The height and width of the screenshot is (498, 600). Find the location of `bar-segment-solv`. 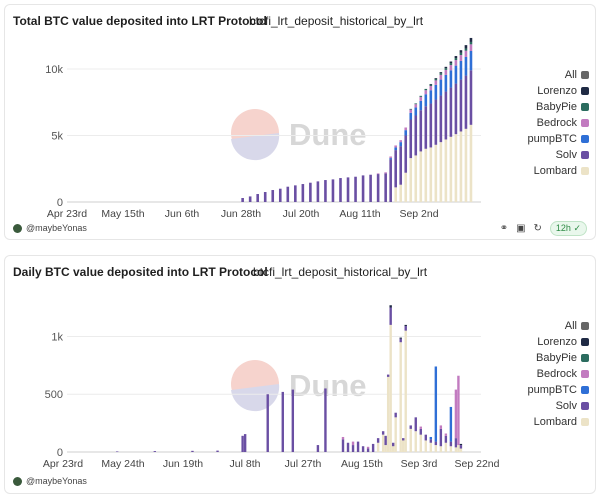

bar-segment-solv is located at coordinates (288, 194).